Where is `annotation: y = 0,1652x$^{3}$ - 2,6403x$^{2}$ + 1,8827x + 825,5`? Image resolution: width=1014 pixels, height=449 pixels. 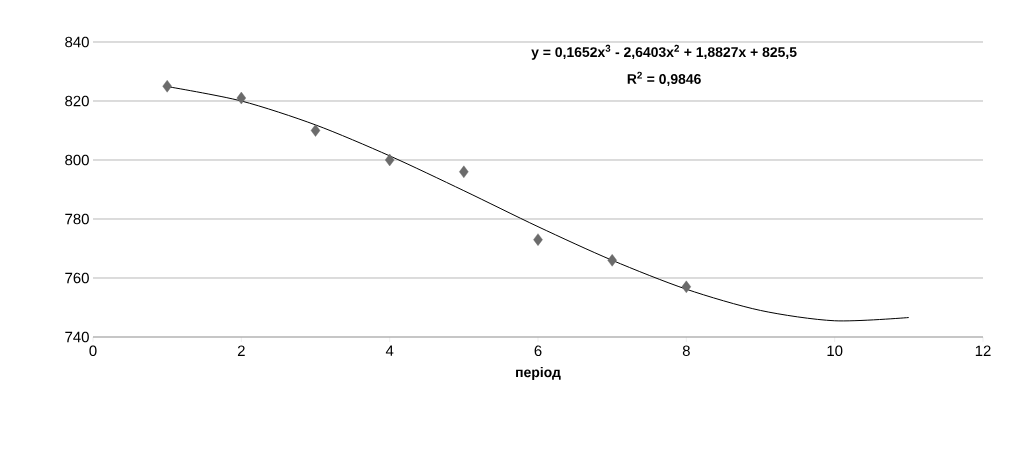
annotation: y = 0,1652x$^{3}$ - 2,6403x$^{2}$ + 1,8827x + 825,5 is located at coordinates (664, 52).